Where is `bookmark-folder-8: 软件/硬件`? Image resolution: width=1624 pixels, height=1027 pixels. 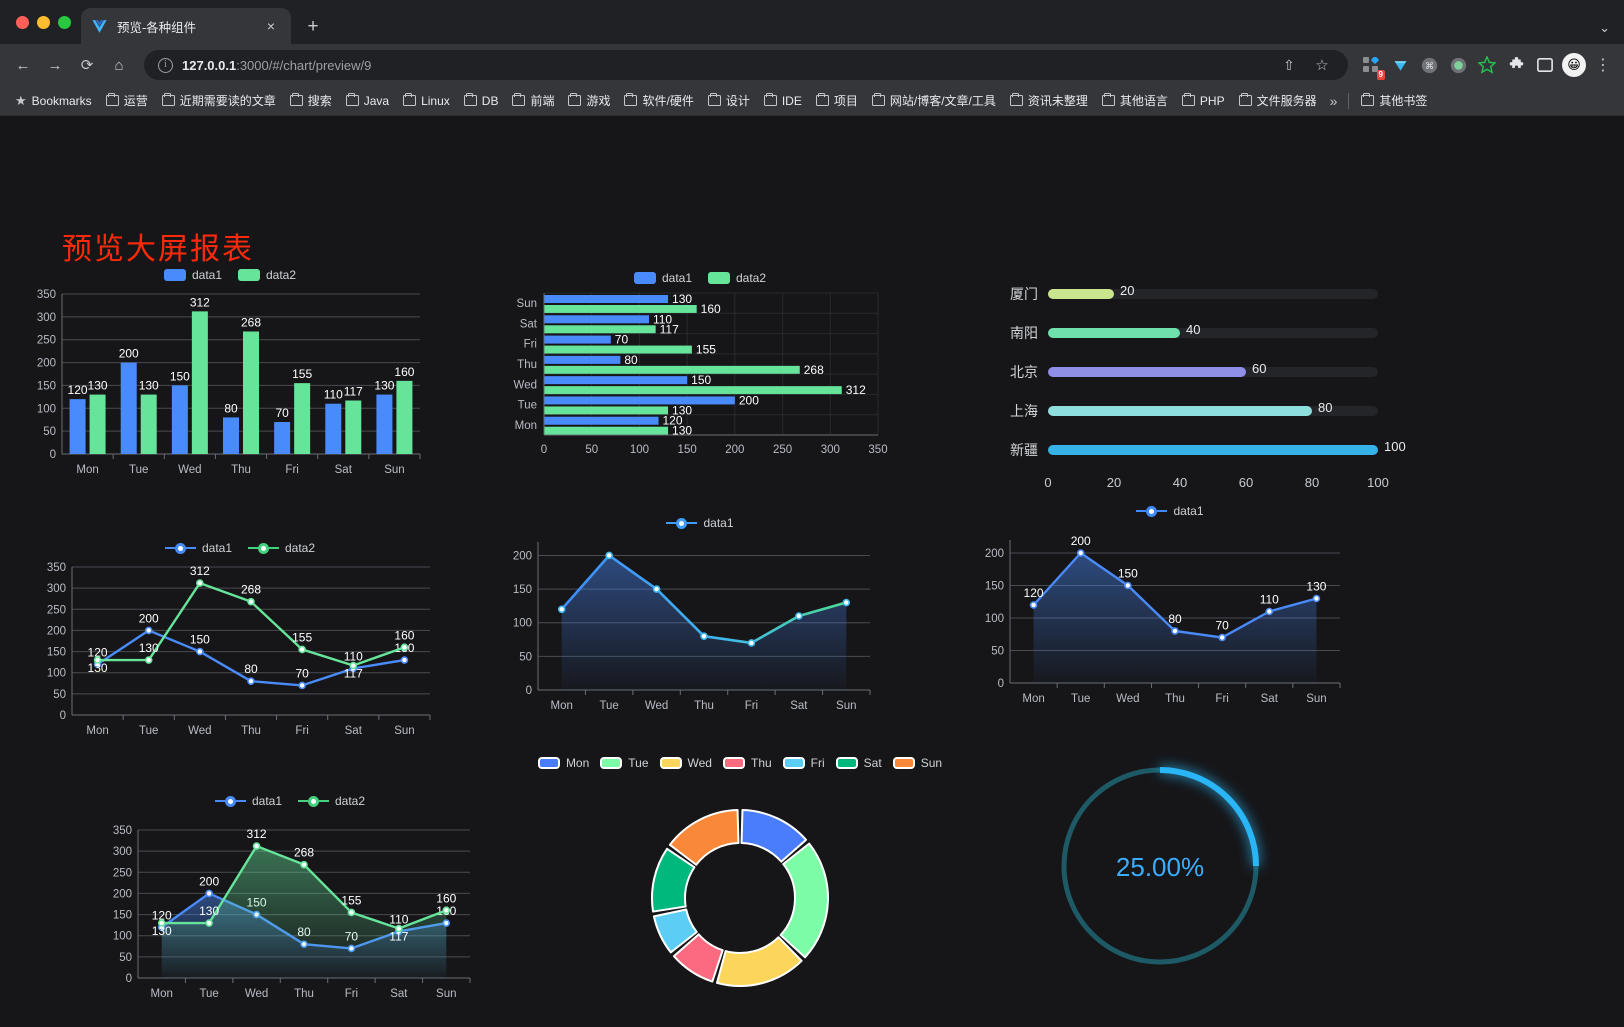 bookmark-folder-8: 软件/硬件 is located at coordinates (658, 100).